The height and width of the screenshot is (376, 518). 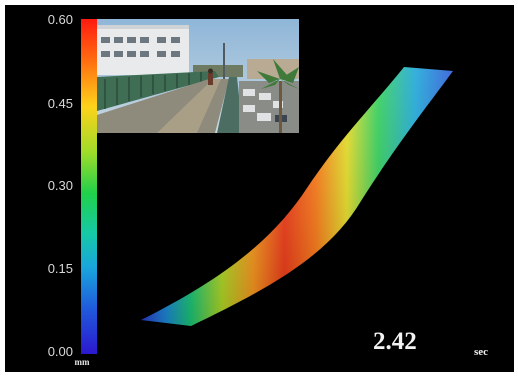 I want to click on elapsed-time-unit: sec, so click(x=481, y=352).